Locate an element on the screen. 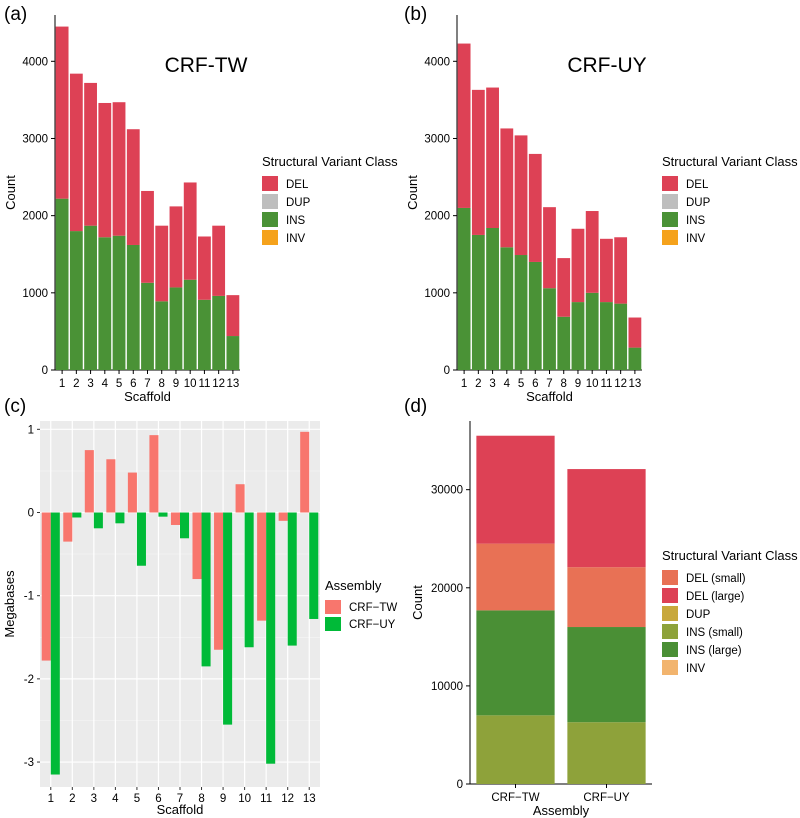 This screenshot has height=818, width=800. chart-title: CRF-UY is located at coordinates (606, 65).